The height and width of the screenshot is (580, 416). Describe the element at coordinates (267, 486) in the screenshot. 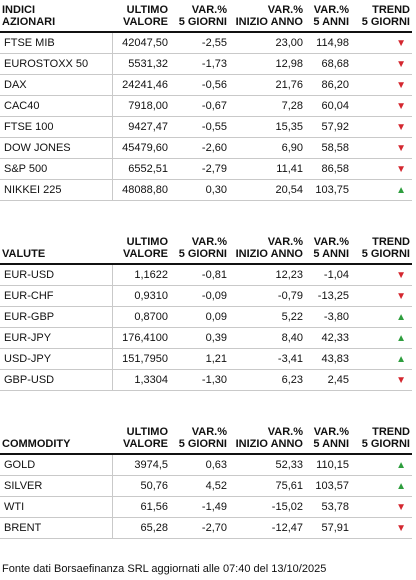

I see `cell-varinizio: 75,61` at that location.